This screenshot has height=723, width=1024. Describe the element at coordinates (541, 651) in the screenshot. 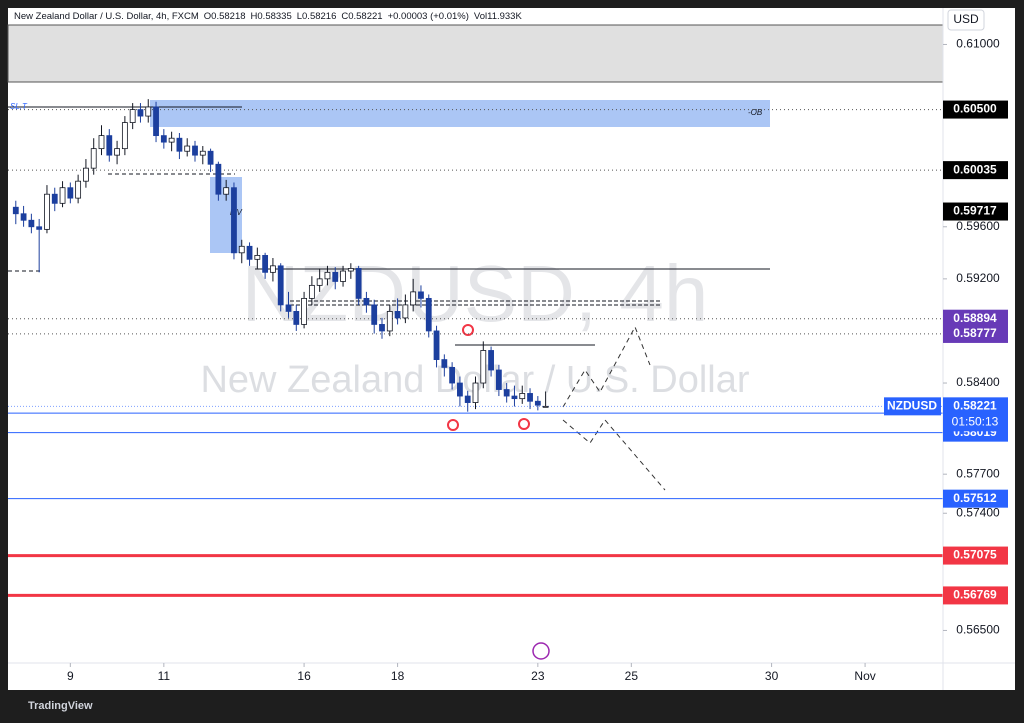

I see `event-icon` at that location.